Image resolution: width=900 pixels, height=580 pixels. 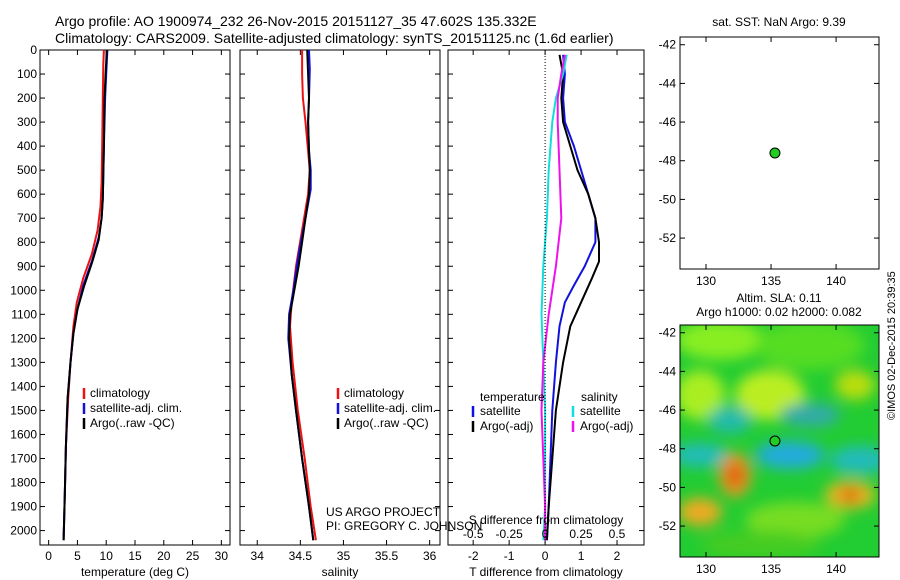 I want to click on y-tick-label: 500, so click(x=27, y=170).